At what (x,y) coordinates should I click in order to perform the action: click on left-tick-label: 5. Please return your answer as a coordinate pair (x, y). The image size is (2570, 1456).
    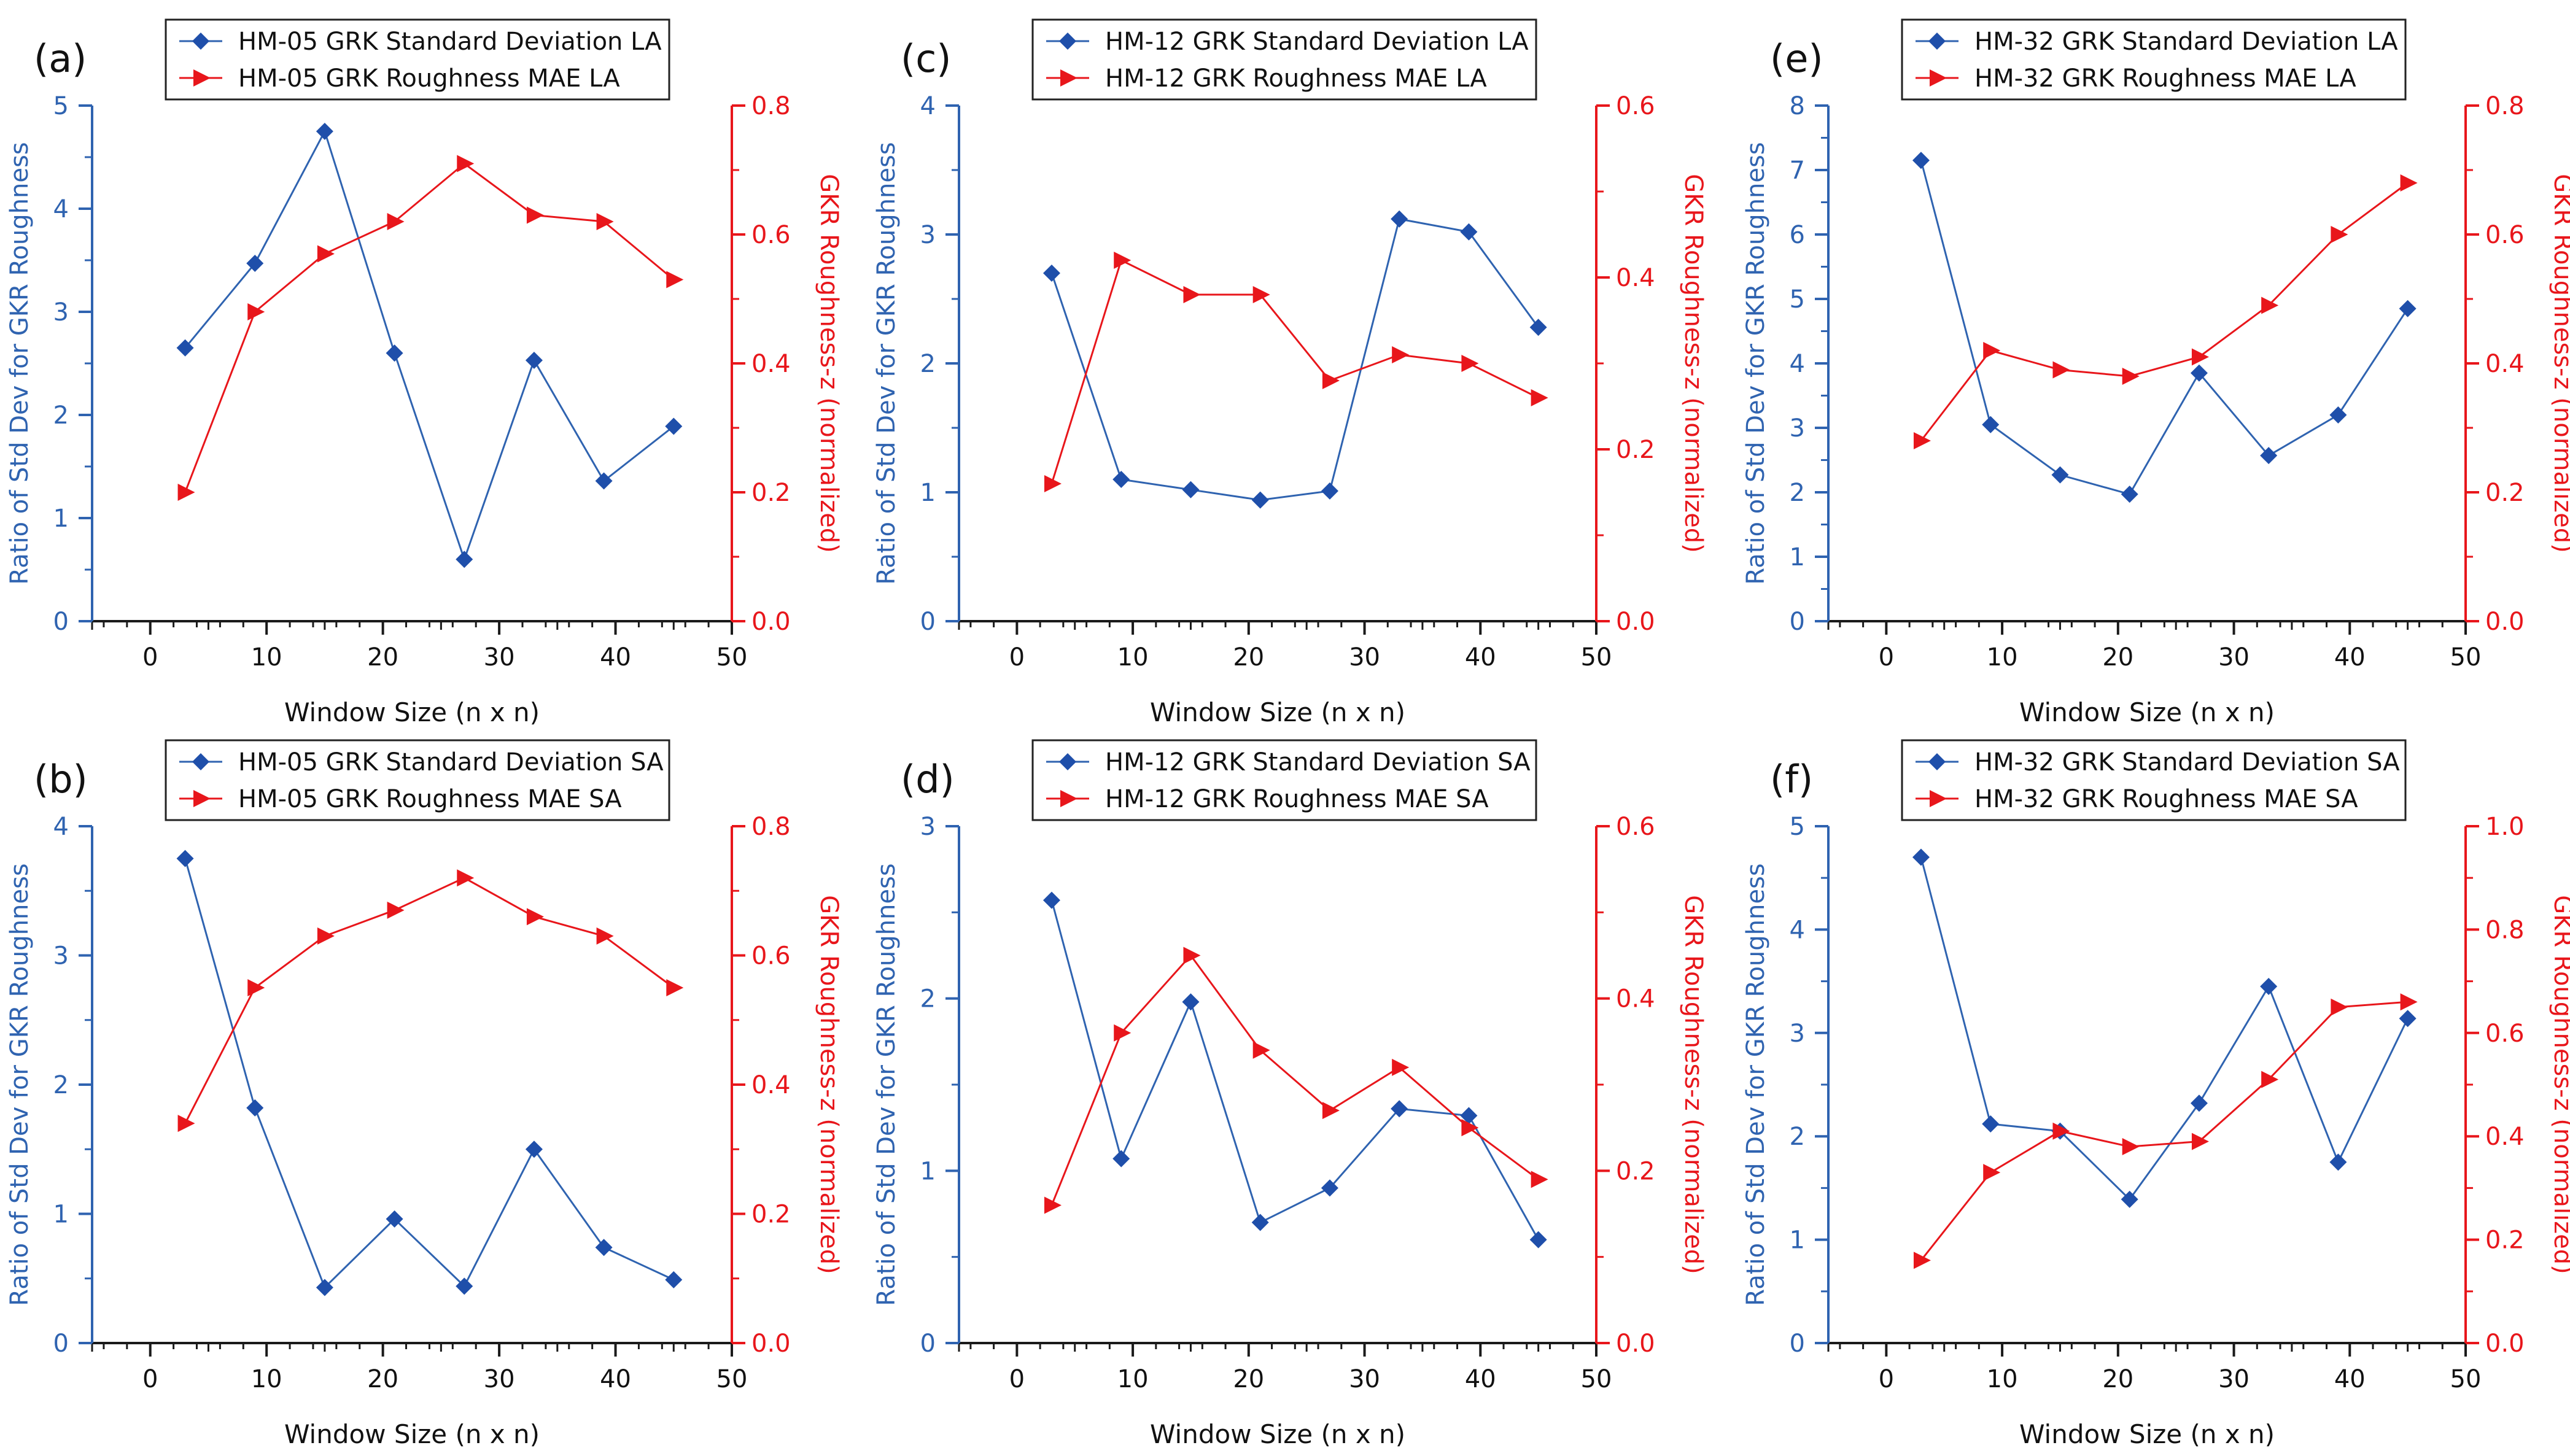
    Looking at the image, I should click on (1797, 827).